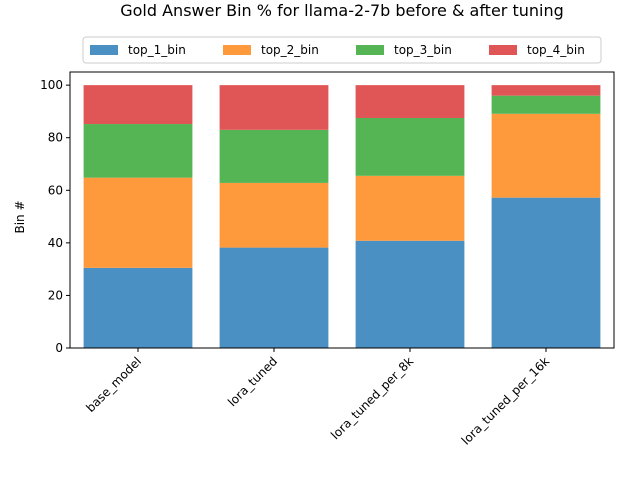 The height and width of the screenshot is (480, 640). Describe the element at coordinates (104, 50) in the screenshot. I see `legend-swatch-top_1_bin` at that location.